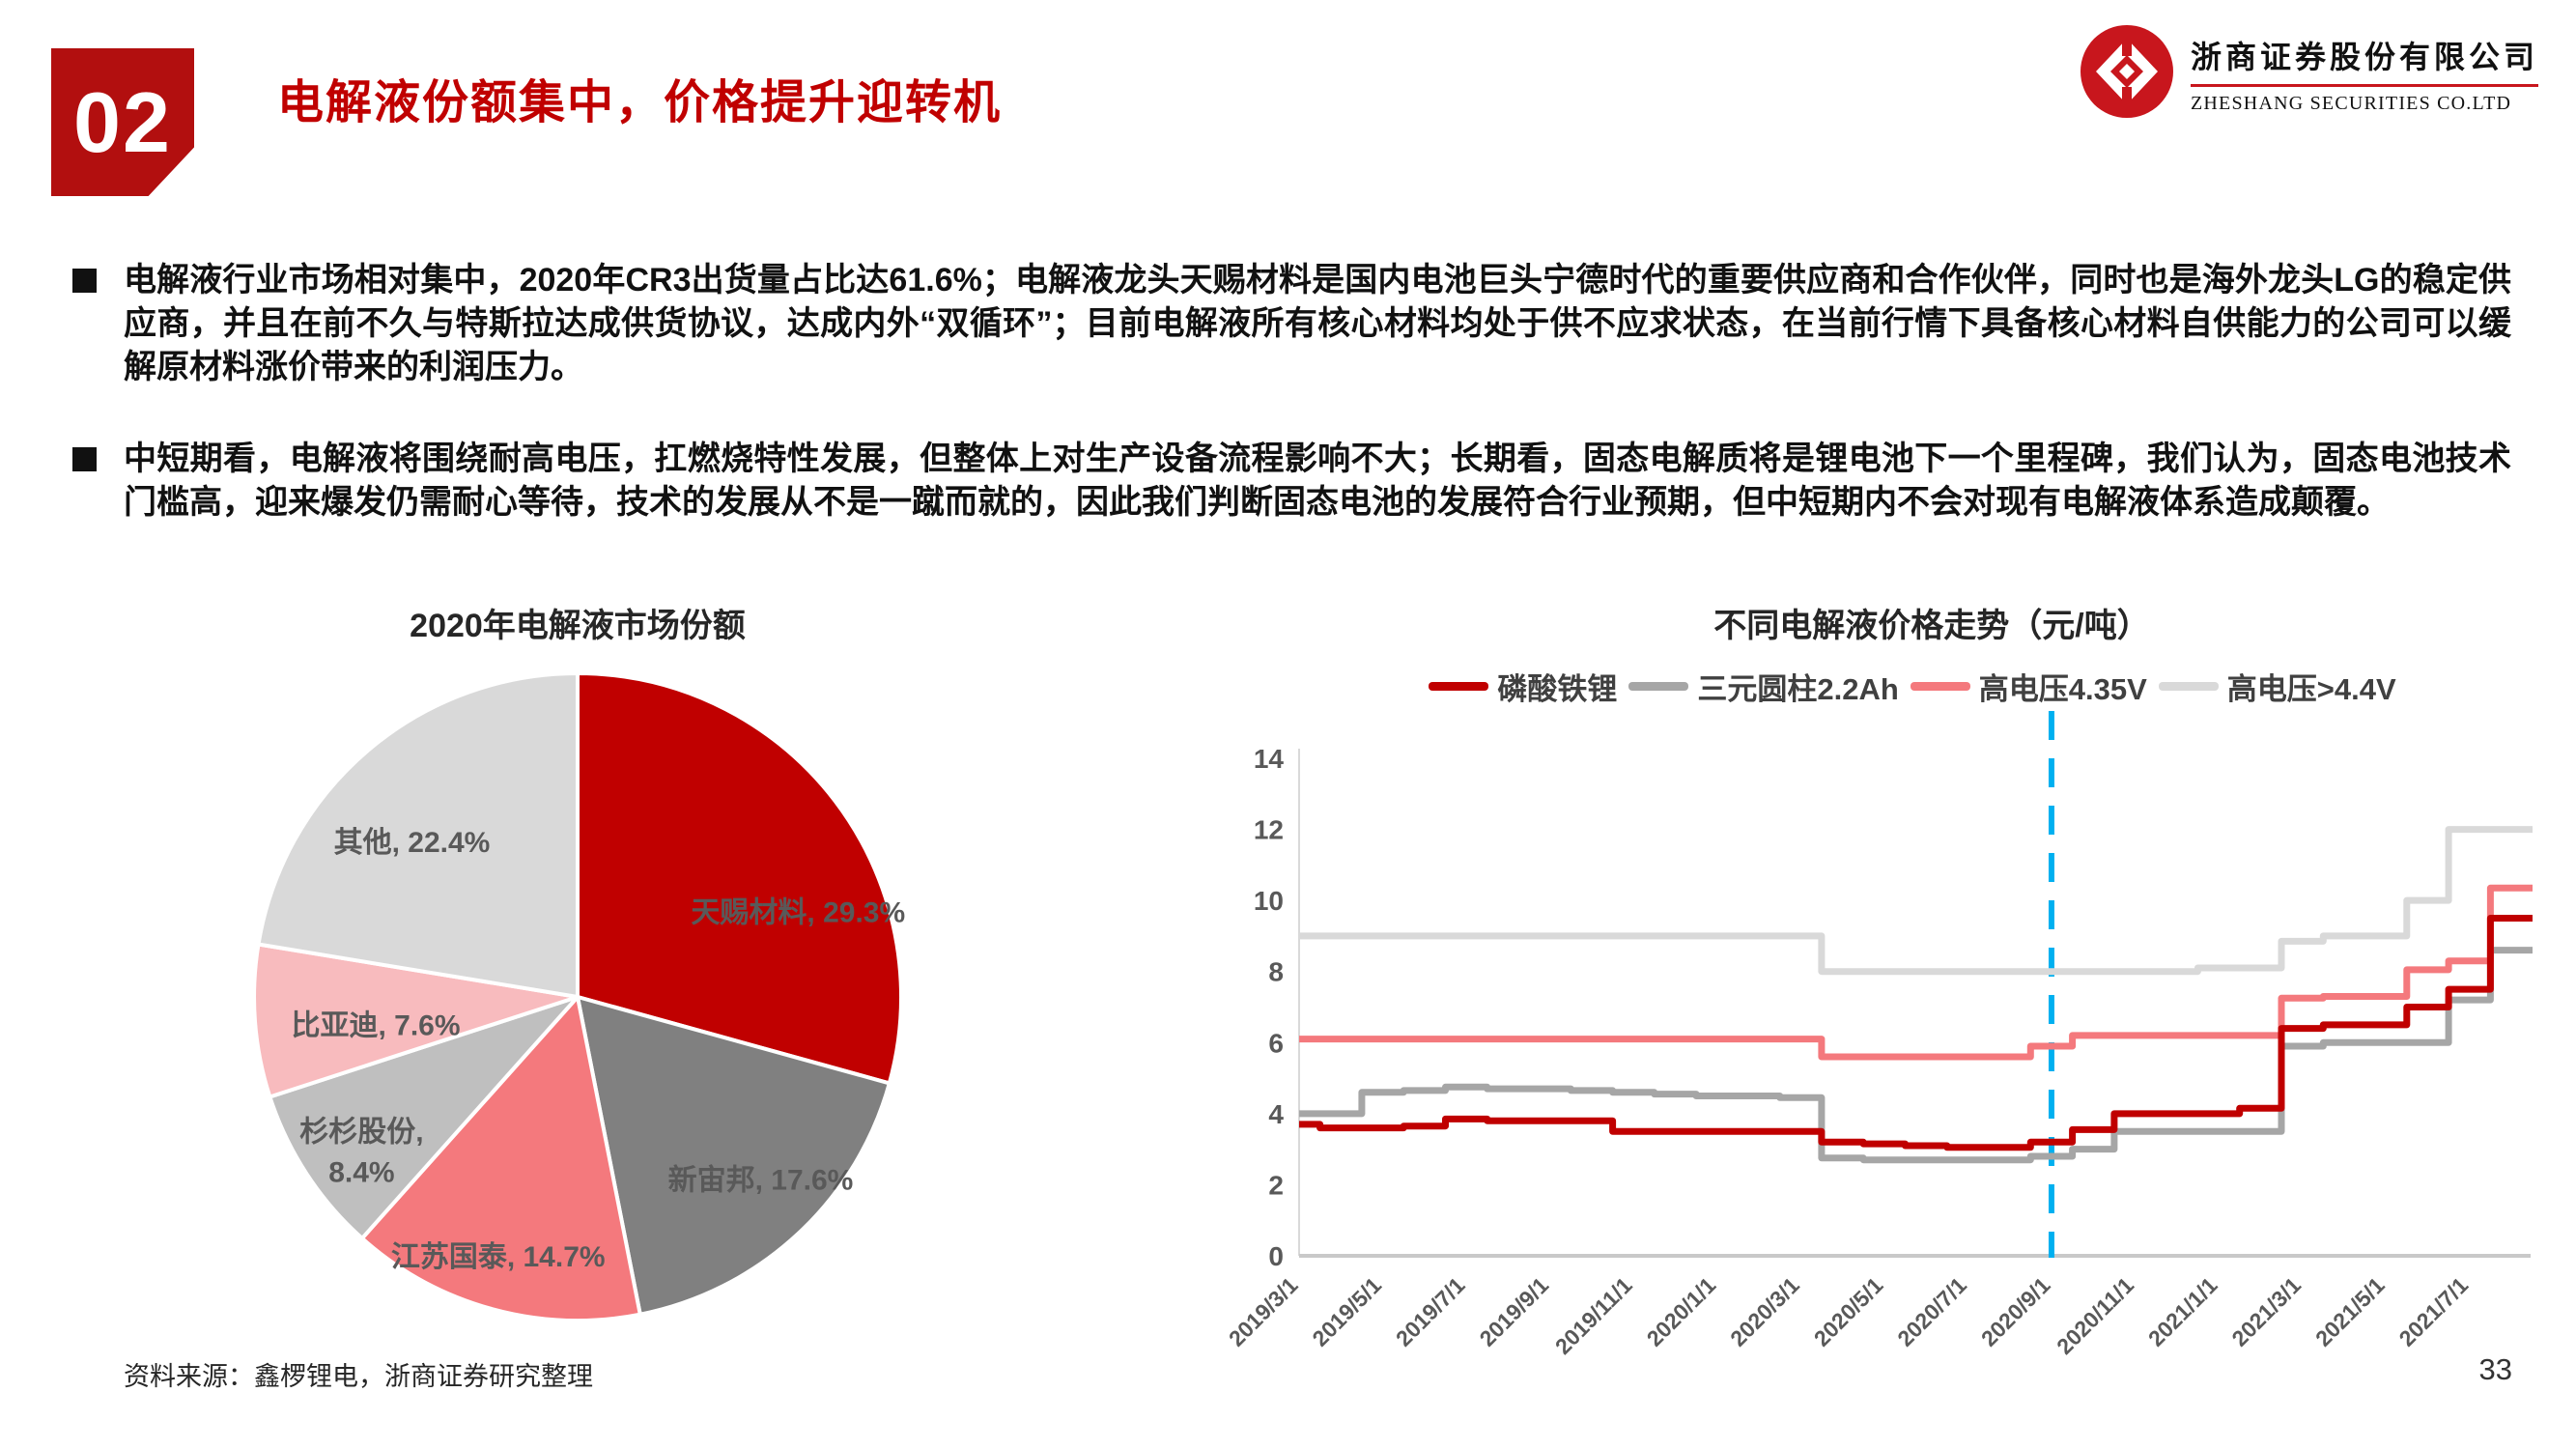 Image resolution: width=2576 pixels, height=1449 pixels. What do you see at coordinates (2062, 689) in the screenshot?
I see `legend-label: 高电压4.35V` at bounding box center [2062, 689].